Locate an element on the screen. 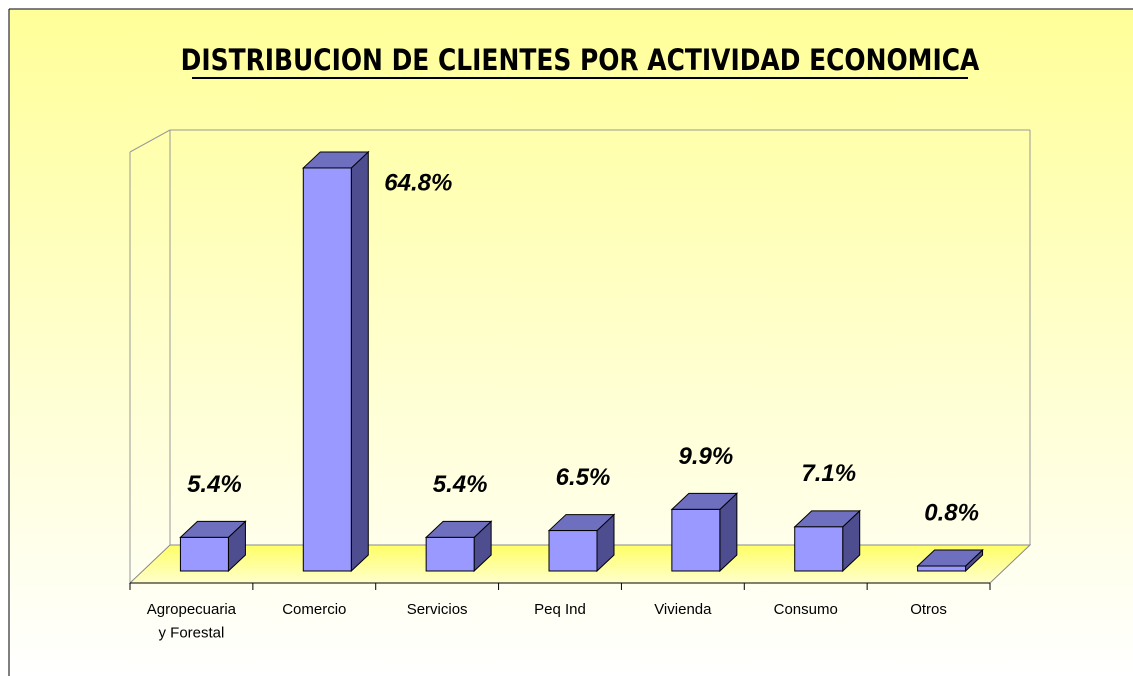 Image resolution: width=1133 pixels, height=676 pixels. x-tick-label: Comercio is located at coordinates (314, 609).